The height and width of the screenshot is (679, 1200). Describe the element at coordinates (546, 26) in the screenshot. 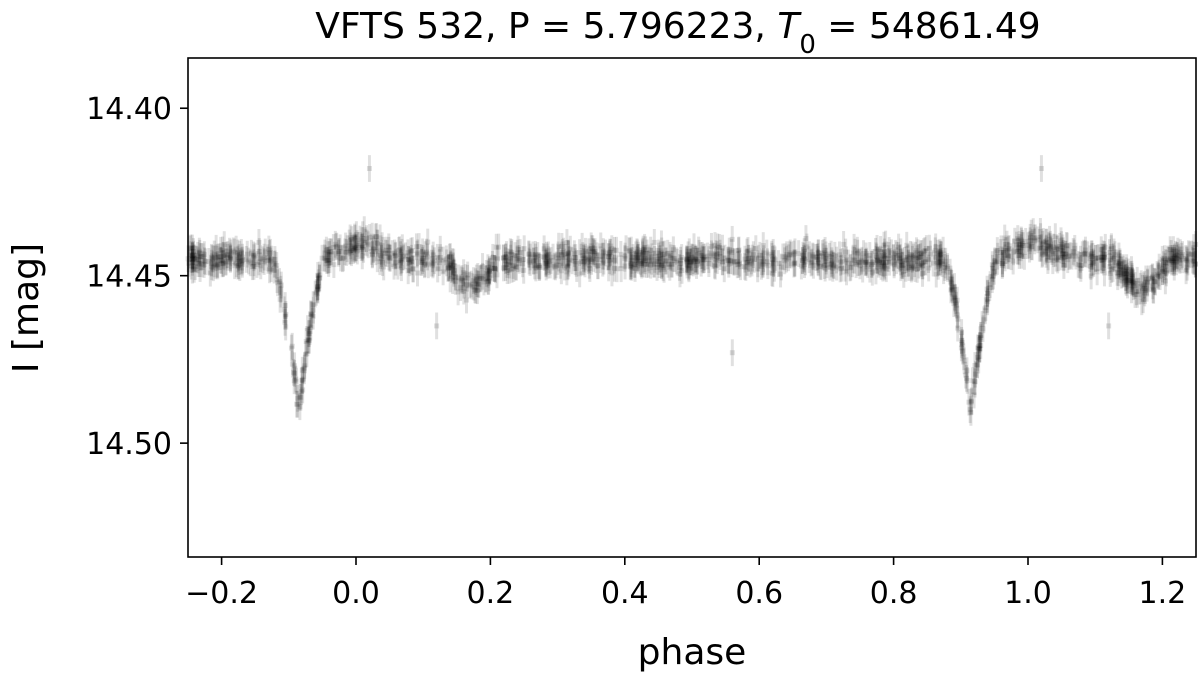

I see `title-prefix: VFTS 532, P = 5.796223,` at that location.